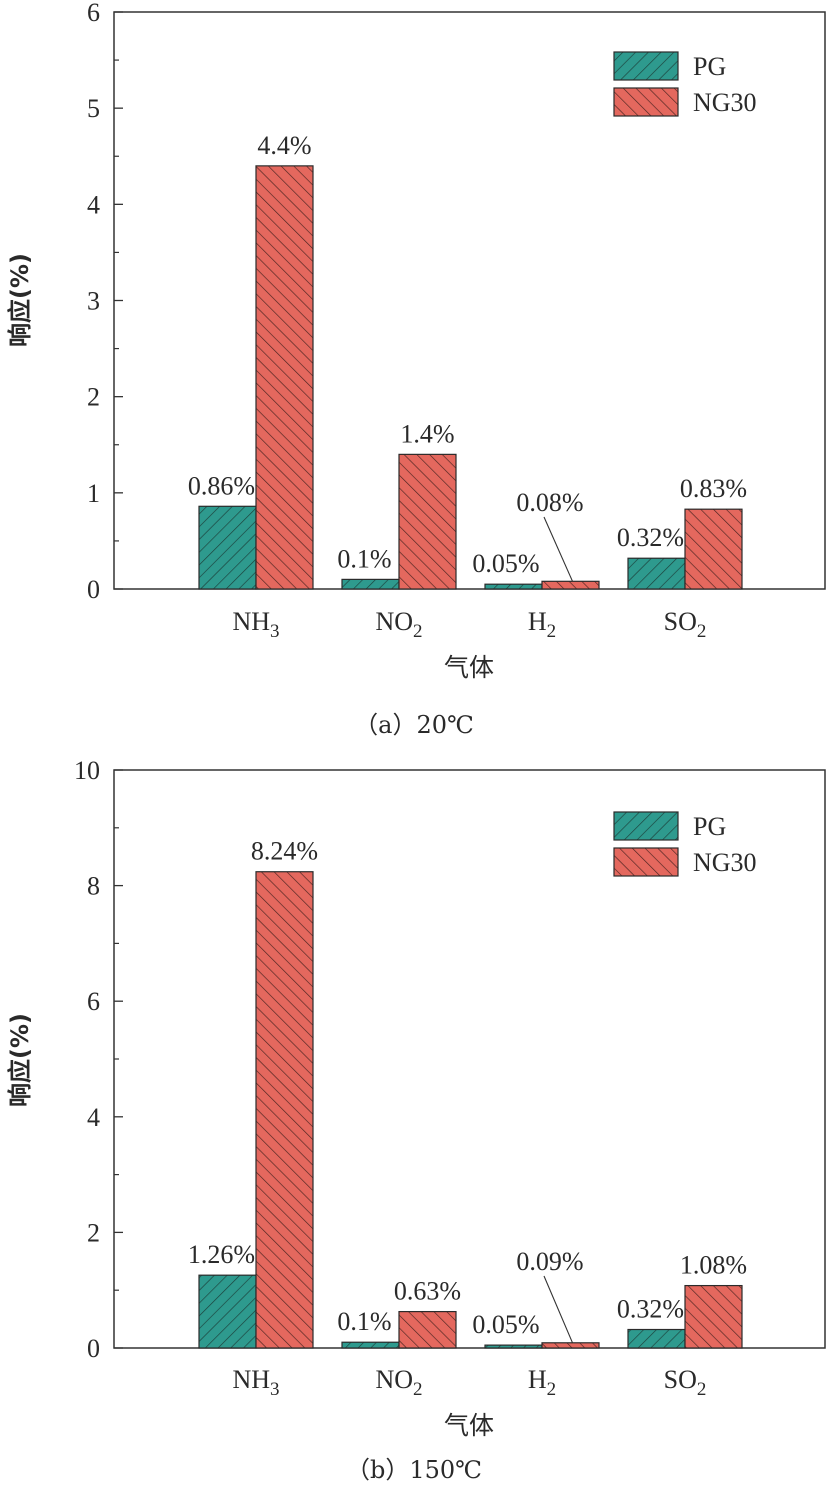 Image resolution: width=829 pixels, height=1491 pixels. Describe the element at coordinates (93, 301) in the screenshot. I see `y-tick-label: 3` at that location.